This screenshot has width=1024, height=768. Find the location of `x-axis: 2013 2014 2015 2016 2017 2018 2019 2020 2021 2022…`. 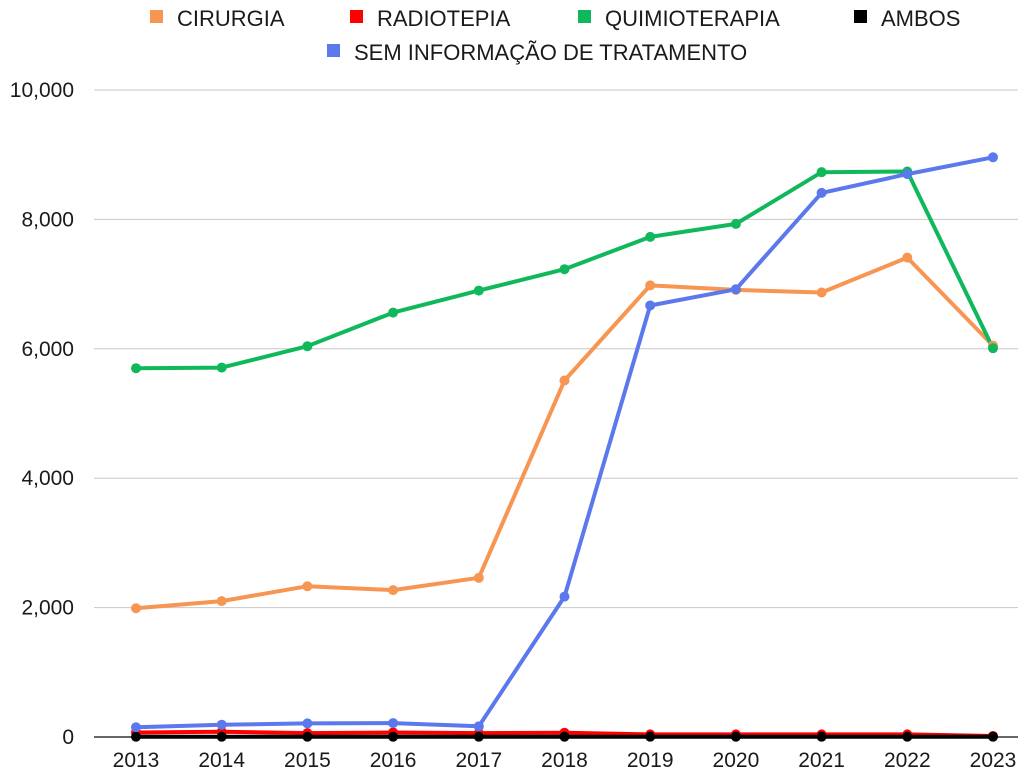

x-axis: 2013 2014 2015 2016 2017 2018 2019 2020 2021 2022… is located at coordinates (565, 758).